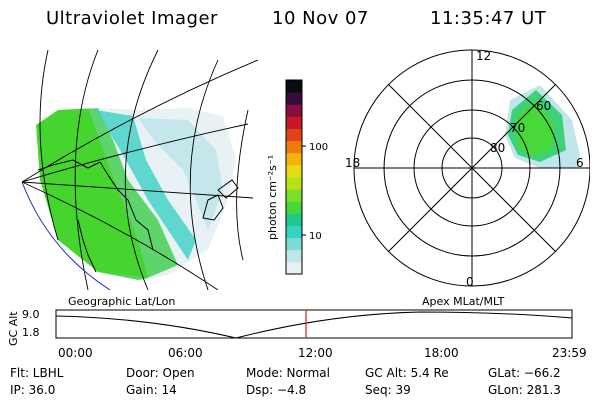 The image size is (600, 400). I want to click on colorbar-tick-100: 100, so click(318, 147).